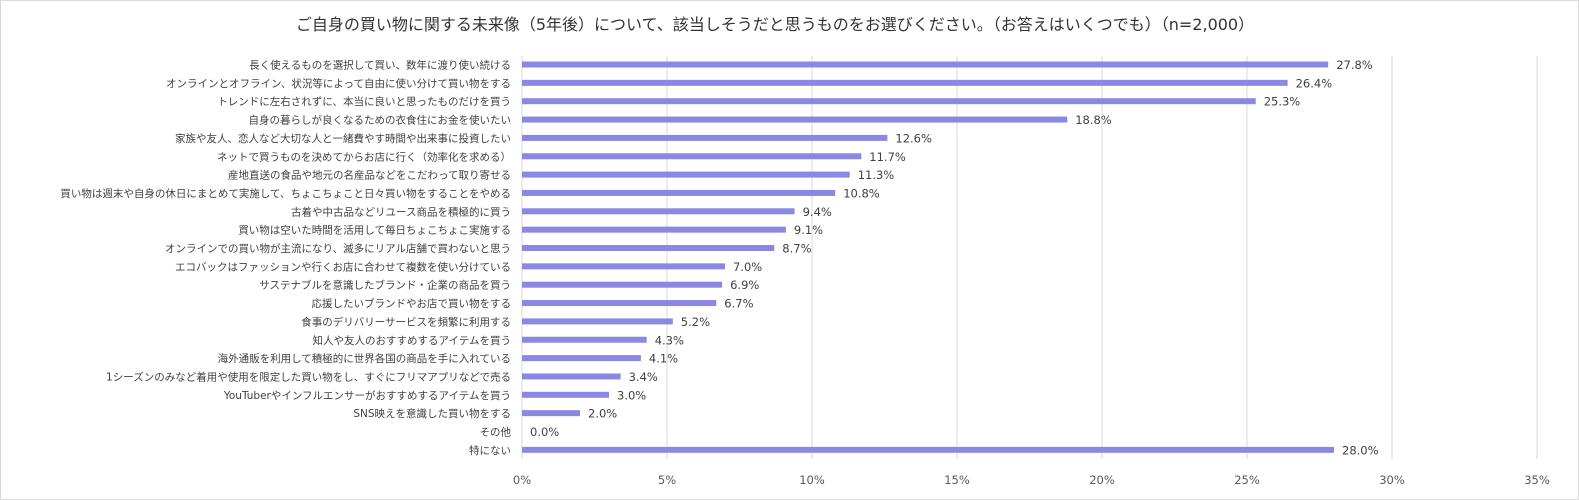 The image size is (1579, 500). Describe the element at coordinates (957, 480) in the screenshot. I see `x-tick-label: 15%` at that location.